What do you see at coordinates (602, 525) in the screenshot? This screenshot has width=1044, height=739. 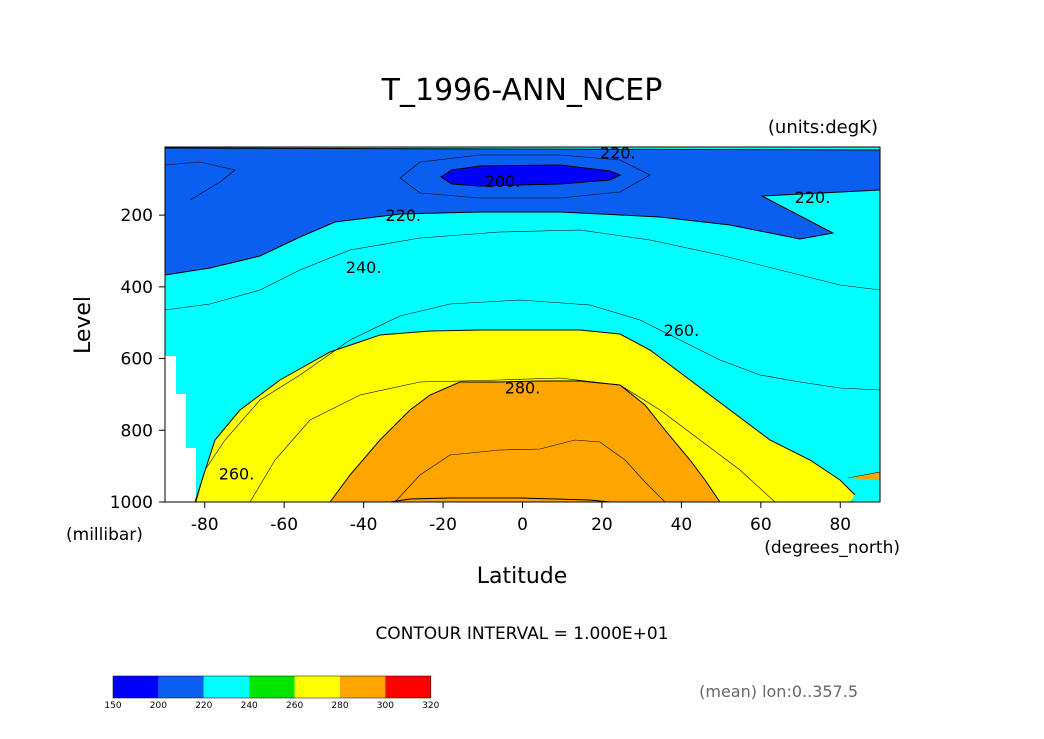 I see `x-tick-label: 20` at bounding box center [602, 525].